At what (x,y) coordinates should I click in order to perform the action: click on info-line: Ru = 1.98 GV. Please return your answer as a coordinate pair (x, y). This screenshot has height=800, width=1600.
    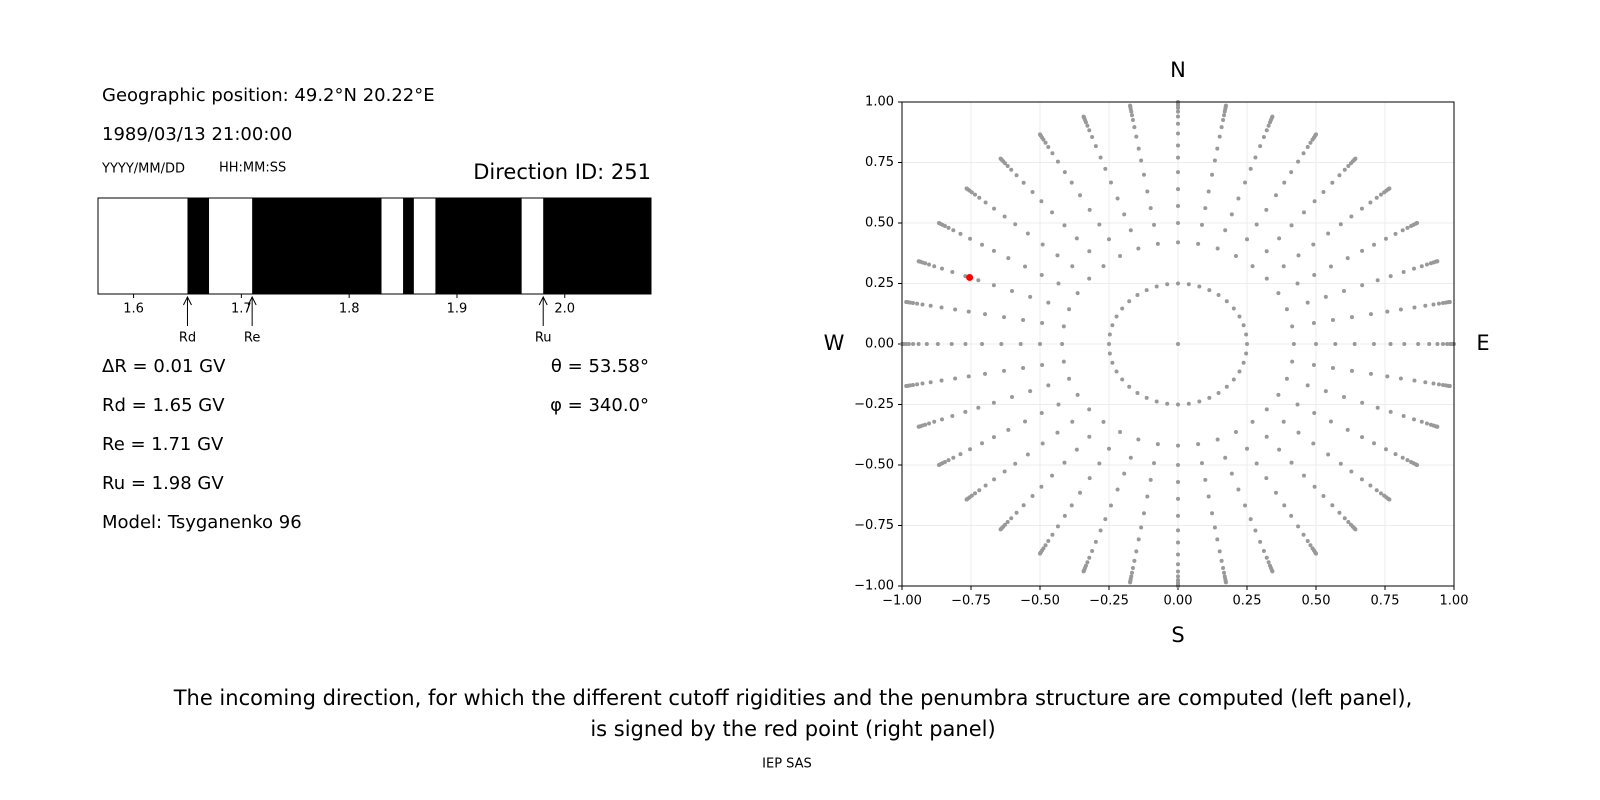
    Looking at the image, I should click on (163, 483).